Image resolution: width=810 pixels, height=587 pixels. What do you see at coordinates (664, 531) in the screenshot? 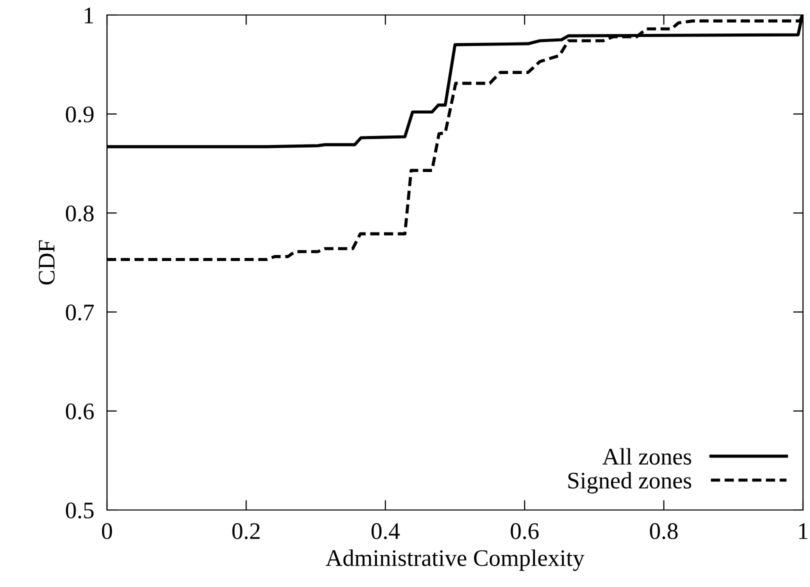
I see `x-tick-label: 0.8` at bounding box center [664, 531].